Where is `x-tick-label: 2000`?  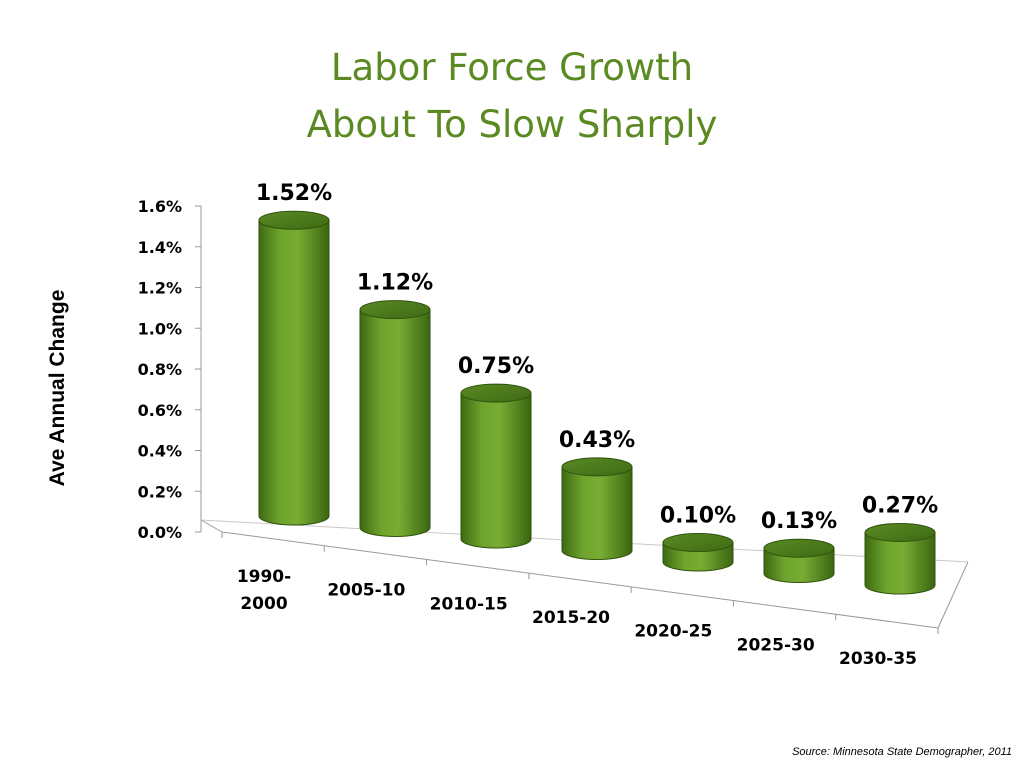 x-tick-label: 2000 is located at coordinates (263, 604).